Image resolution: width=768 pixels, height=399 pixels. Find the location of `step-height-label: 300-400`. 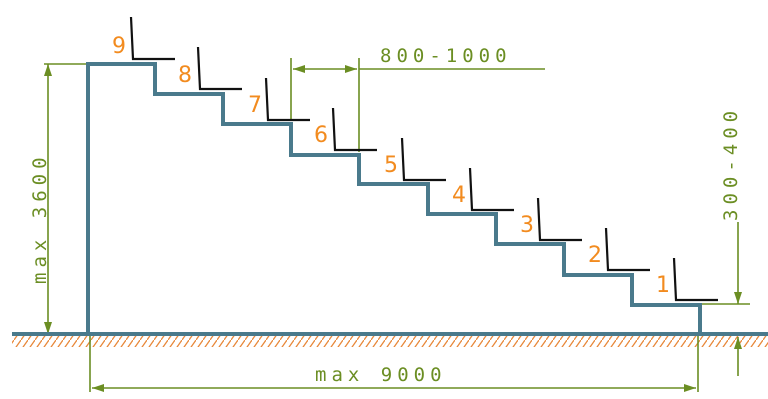

step-height-label: 300-400 is located at coordinates (731, 163).